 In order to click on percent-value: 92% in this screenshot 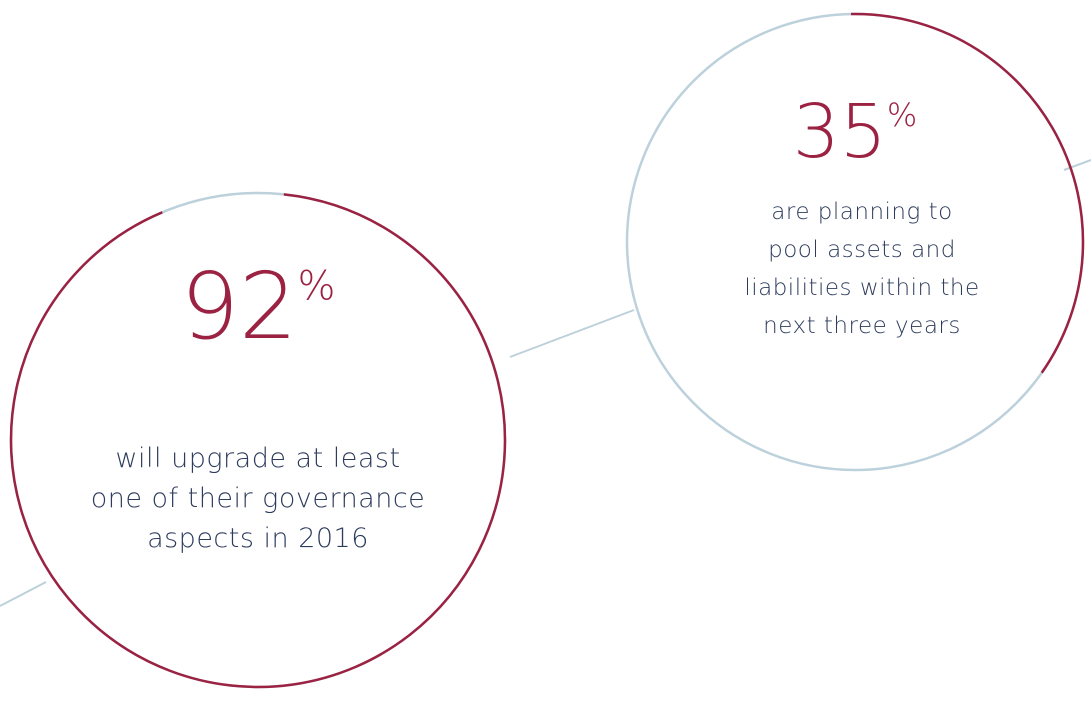, I will do `click(257, 306)`.